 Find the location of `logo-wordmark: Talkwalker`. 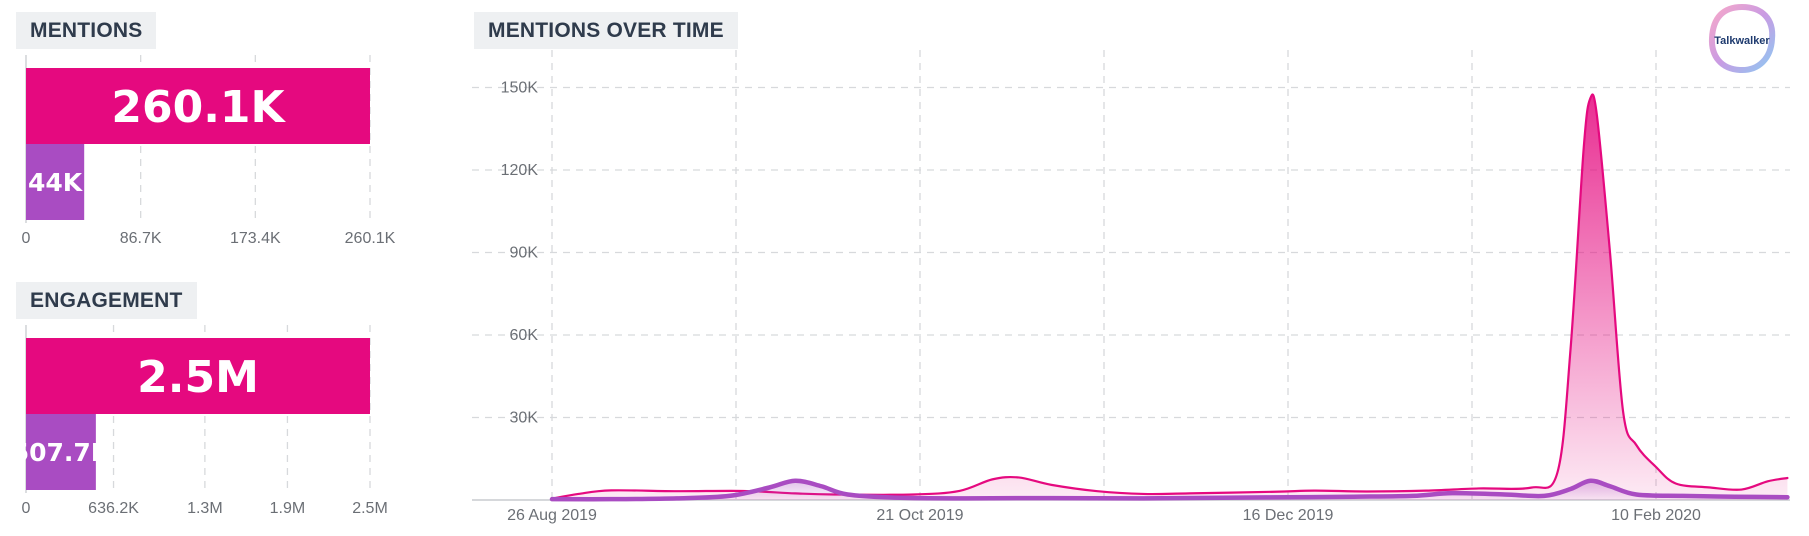

logo-wordmark: Talkwalker is located at coordinates (1742, 41).